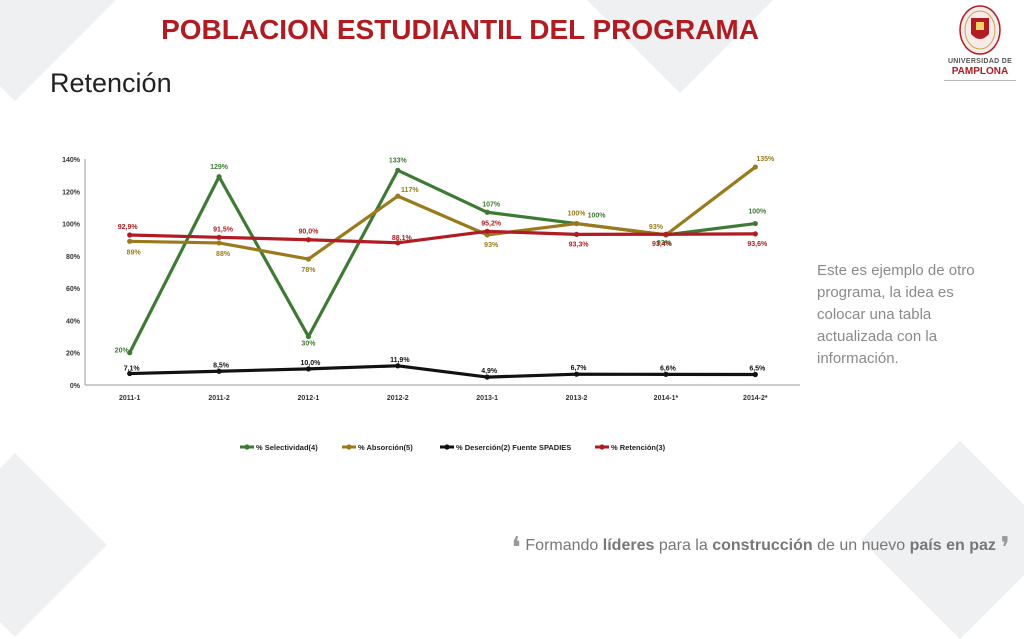 The width and height of the screenshot is (1024, 639). Describe the element at coordinates (73, 354) in the screenshot. I see `y-tick-label: 20%` at that location.